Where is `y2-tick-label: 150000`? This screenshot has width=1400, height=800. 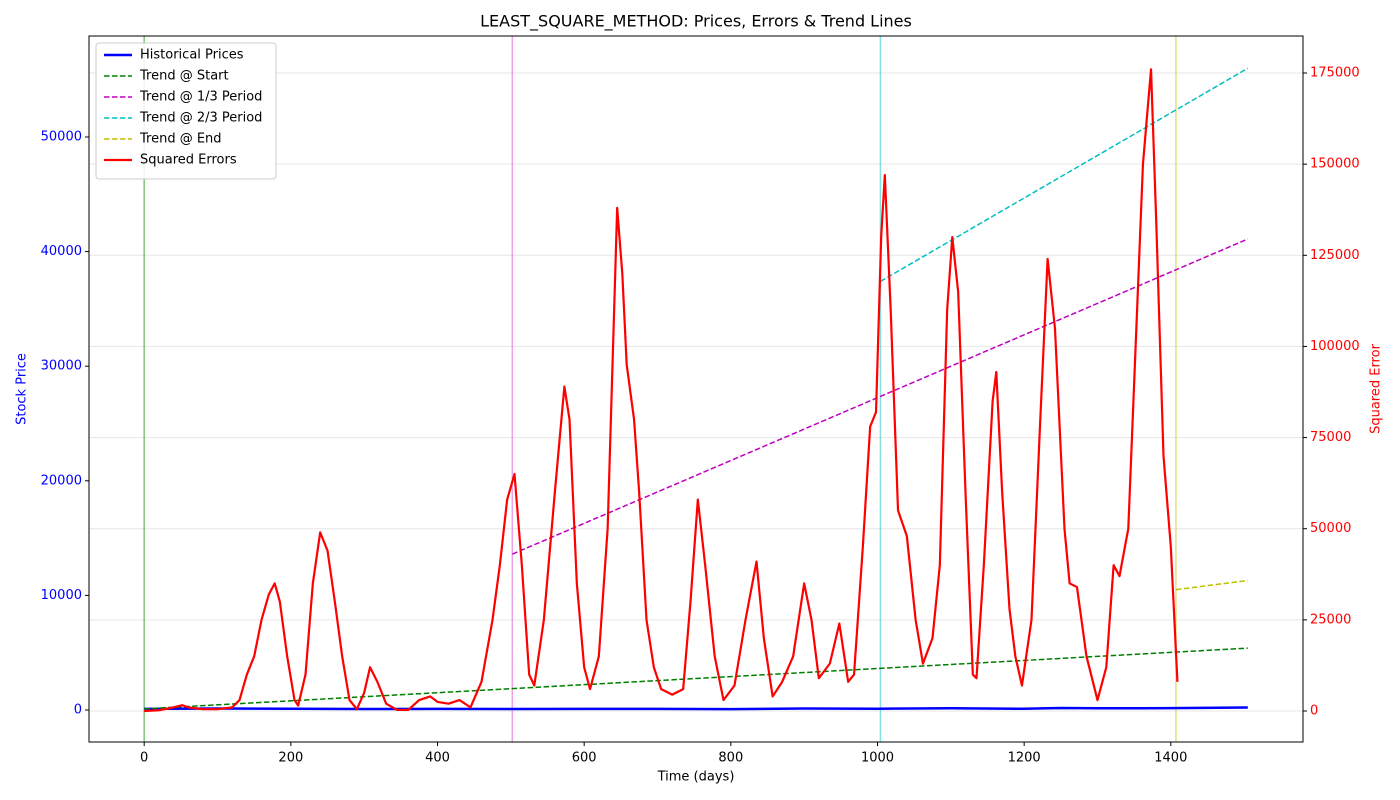
y2-tick-label: 150000 is located at coordinates (1335, 164).